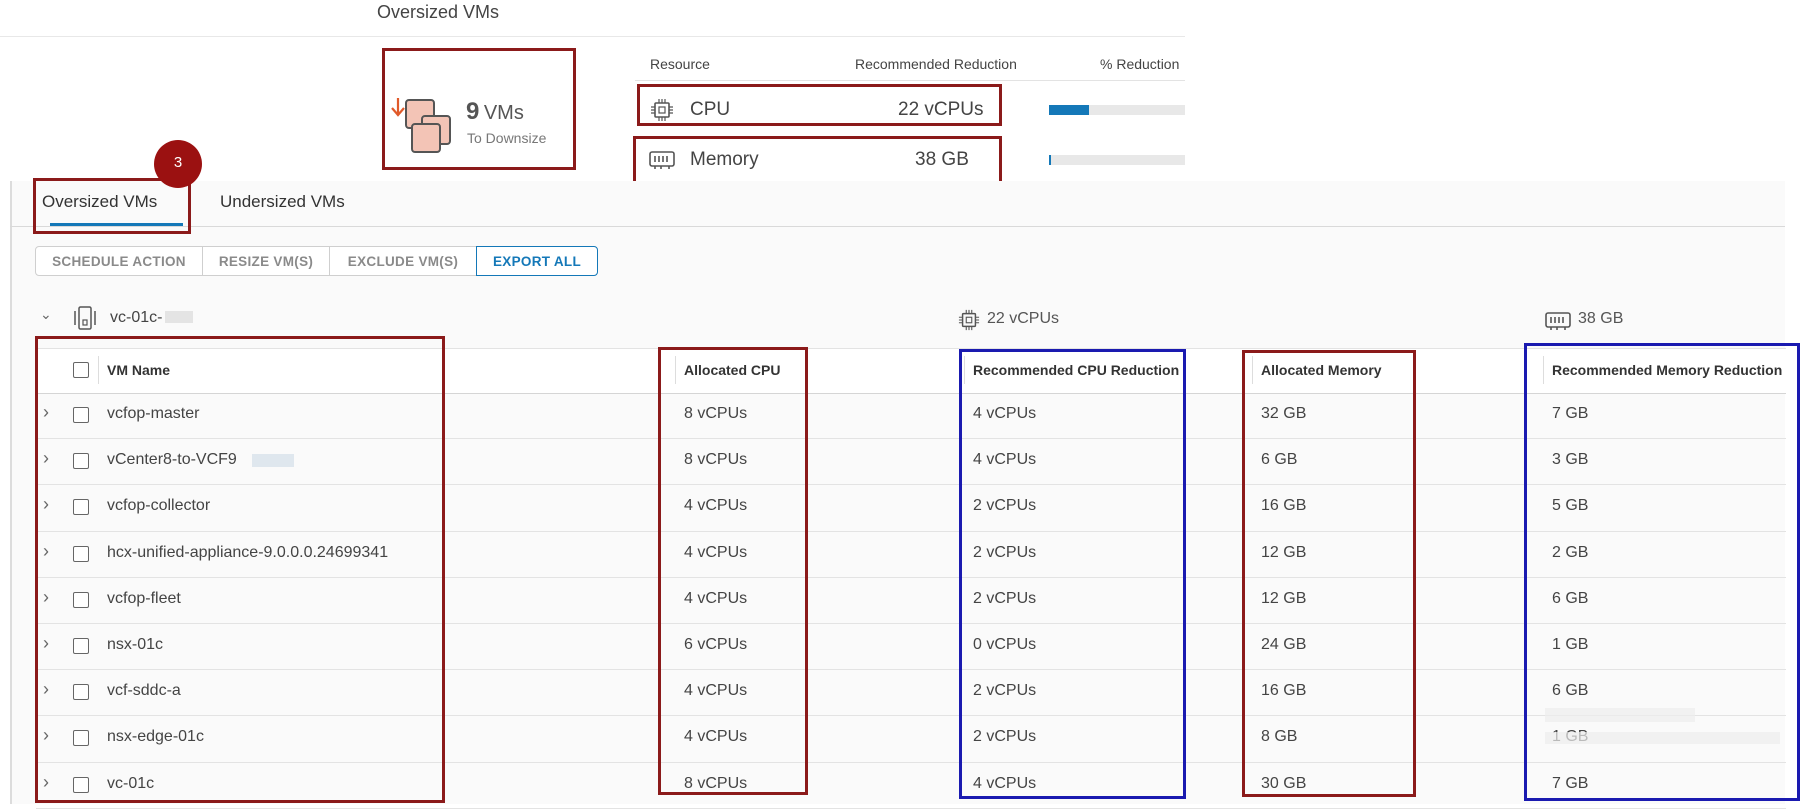 This screenshot has height=809, width=1815. I want to click on resize-vms-button: RESIZE VM(S), so click(266, 261).